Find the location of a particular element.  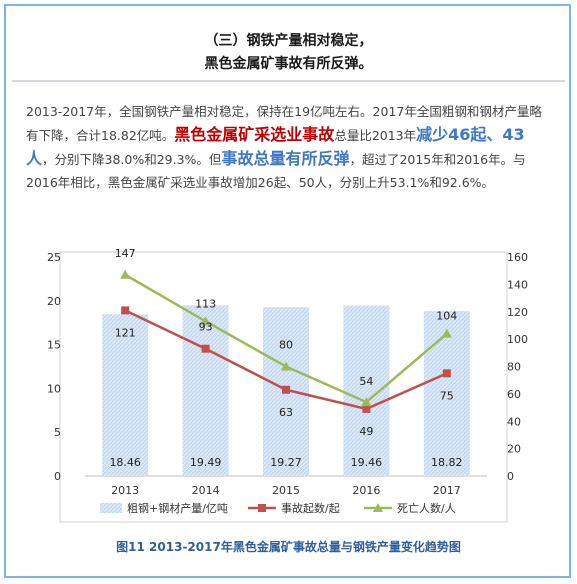

deaths-value-label: 147 is located at coordinates (125, 253).